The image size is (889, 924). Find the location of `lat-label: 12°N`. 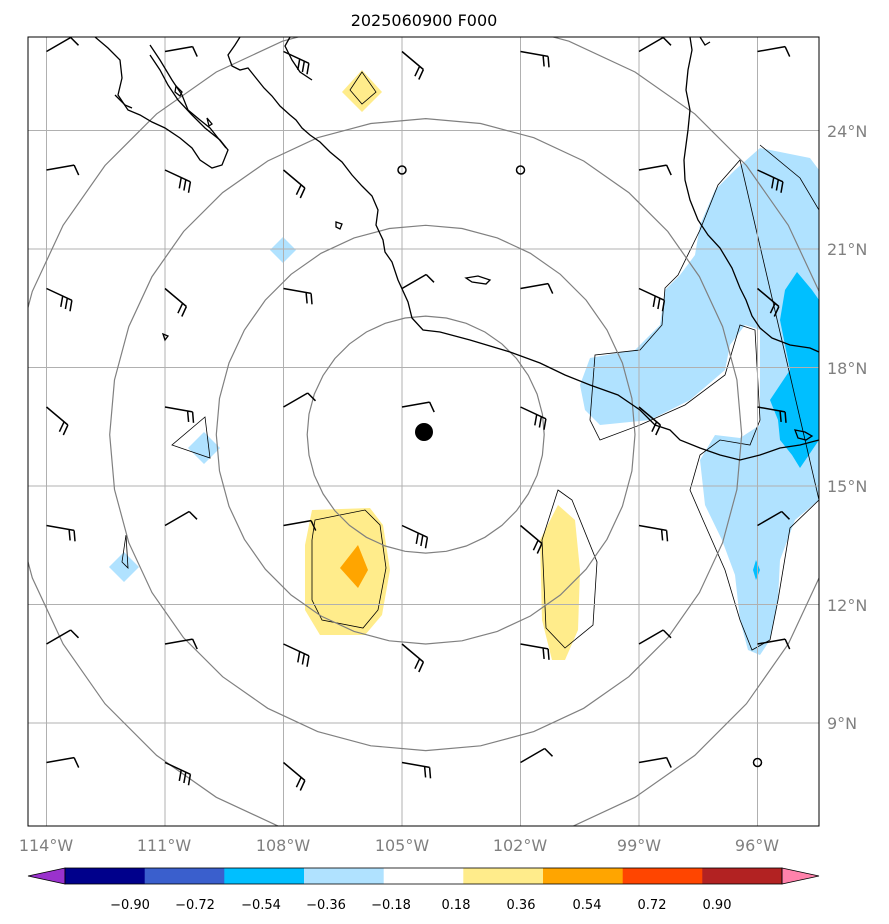

lat-label: 12°N is located at coordinates (847, 605).